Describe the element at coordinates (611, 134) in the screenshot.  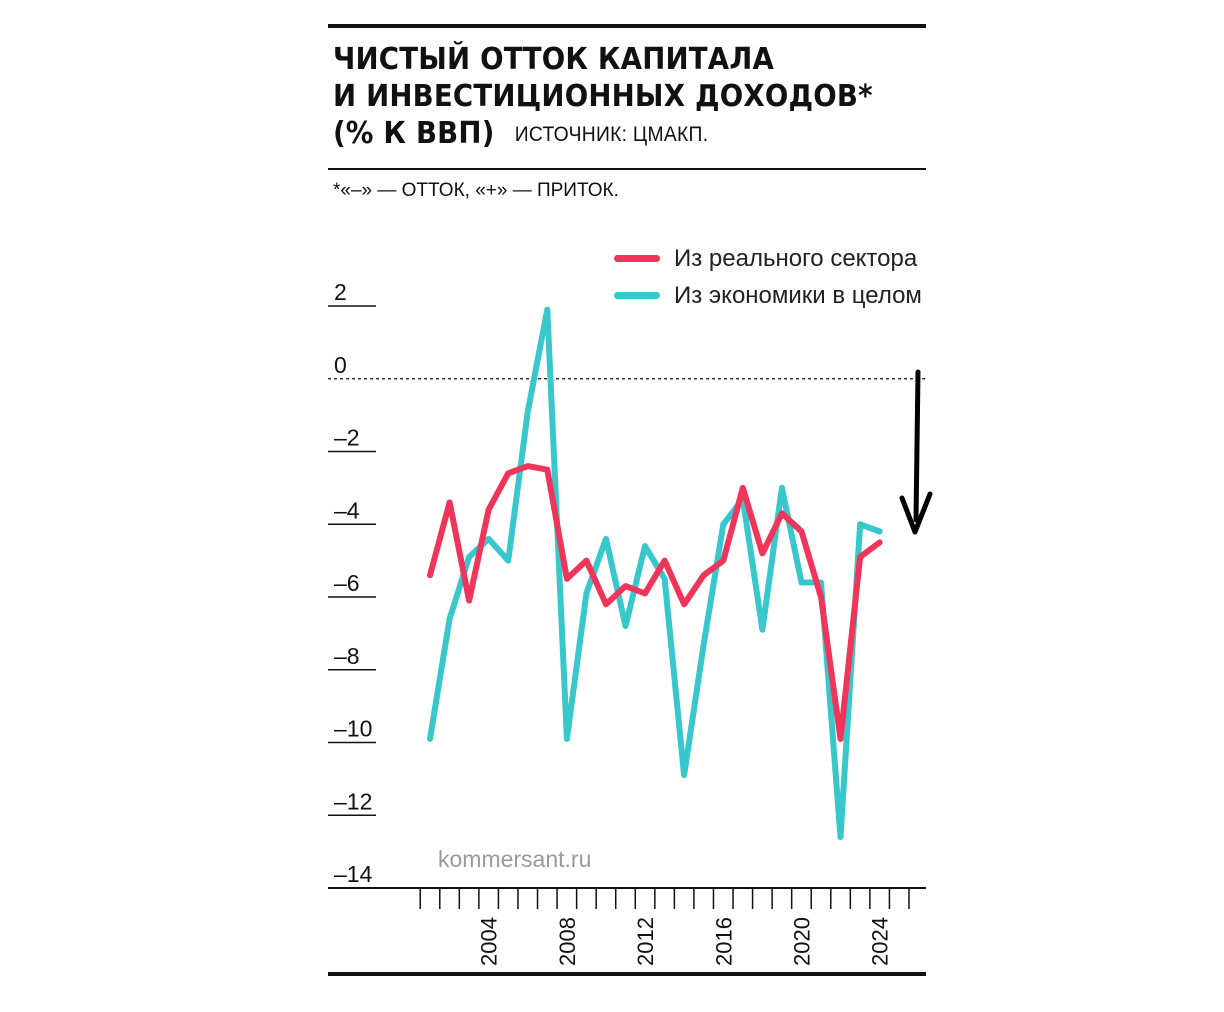
I see `source-label: ИСТОЧНИК: ЦМАКП.` at that location.